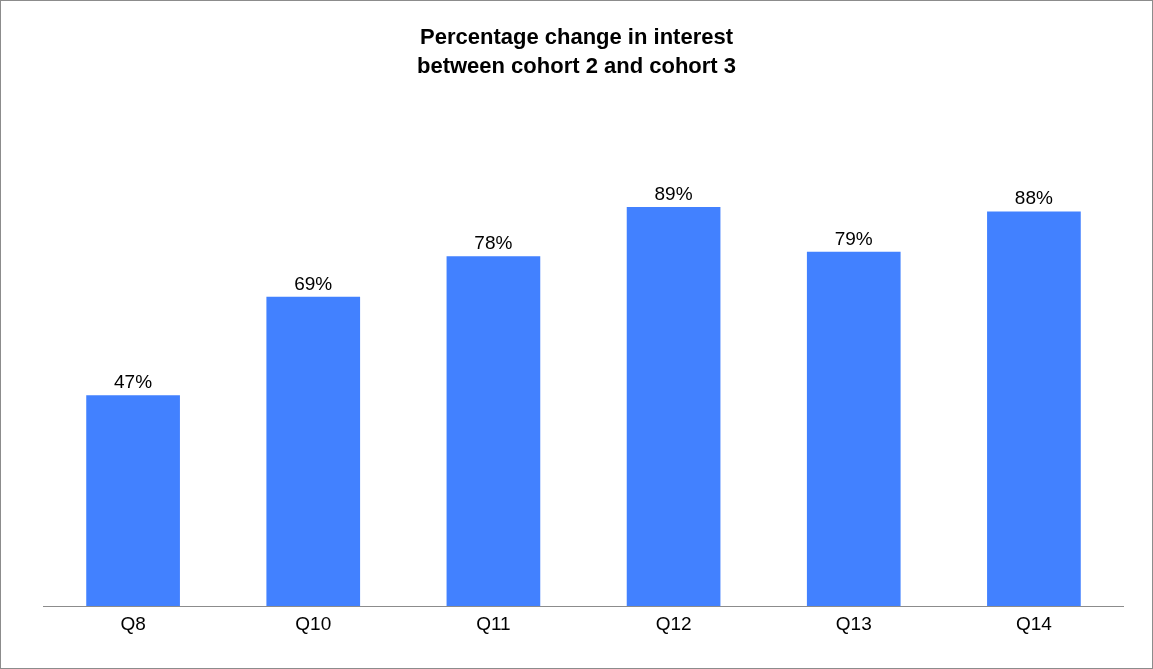 Image resolution: width=1153 pixels, height=669 pixels. I want to click on x-tick-label: Q10, so click(313, 623).